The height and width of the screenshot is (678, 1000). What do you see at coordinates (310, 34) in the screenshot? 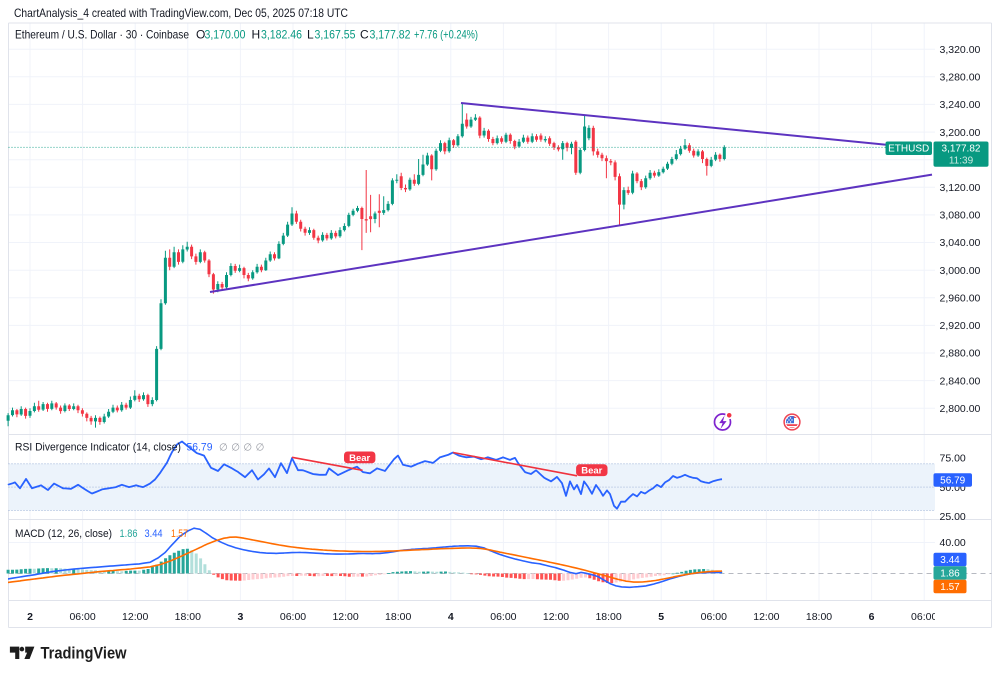
I see `svg-text: L` at bounding box center [310, 34].